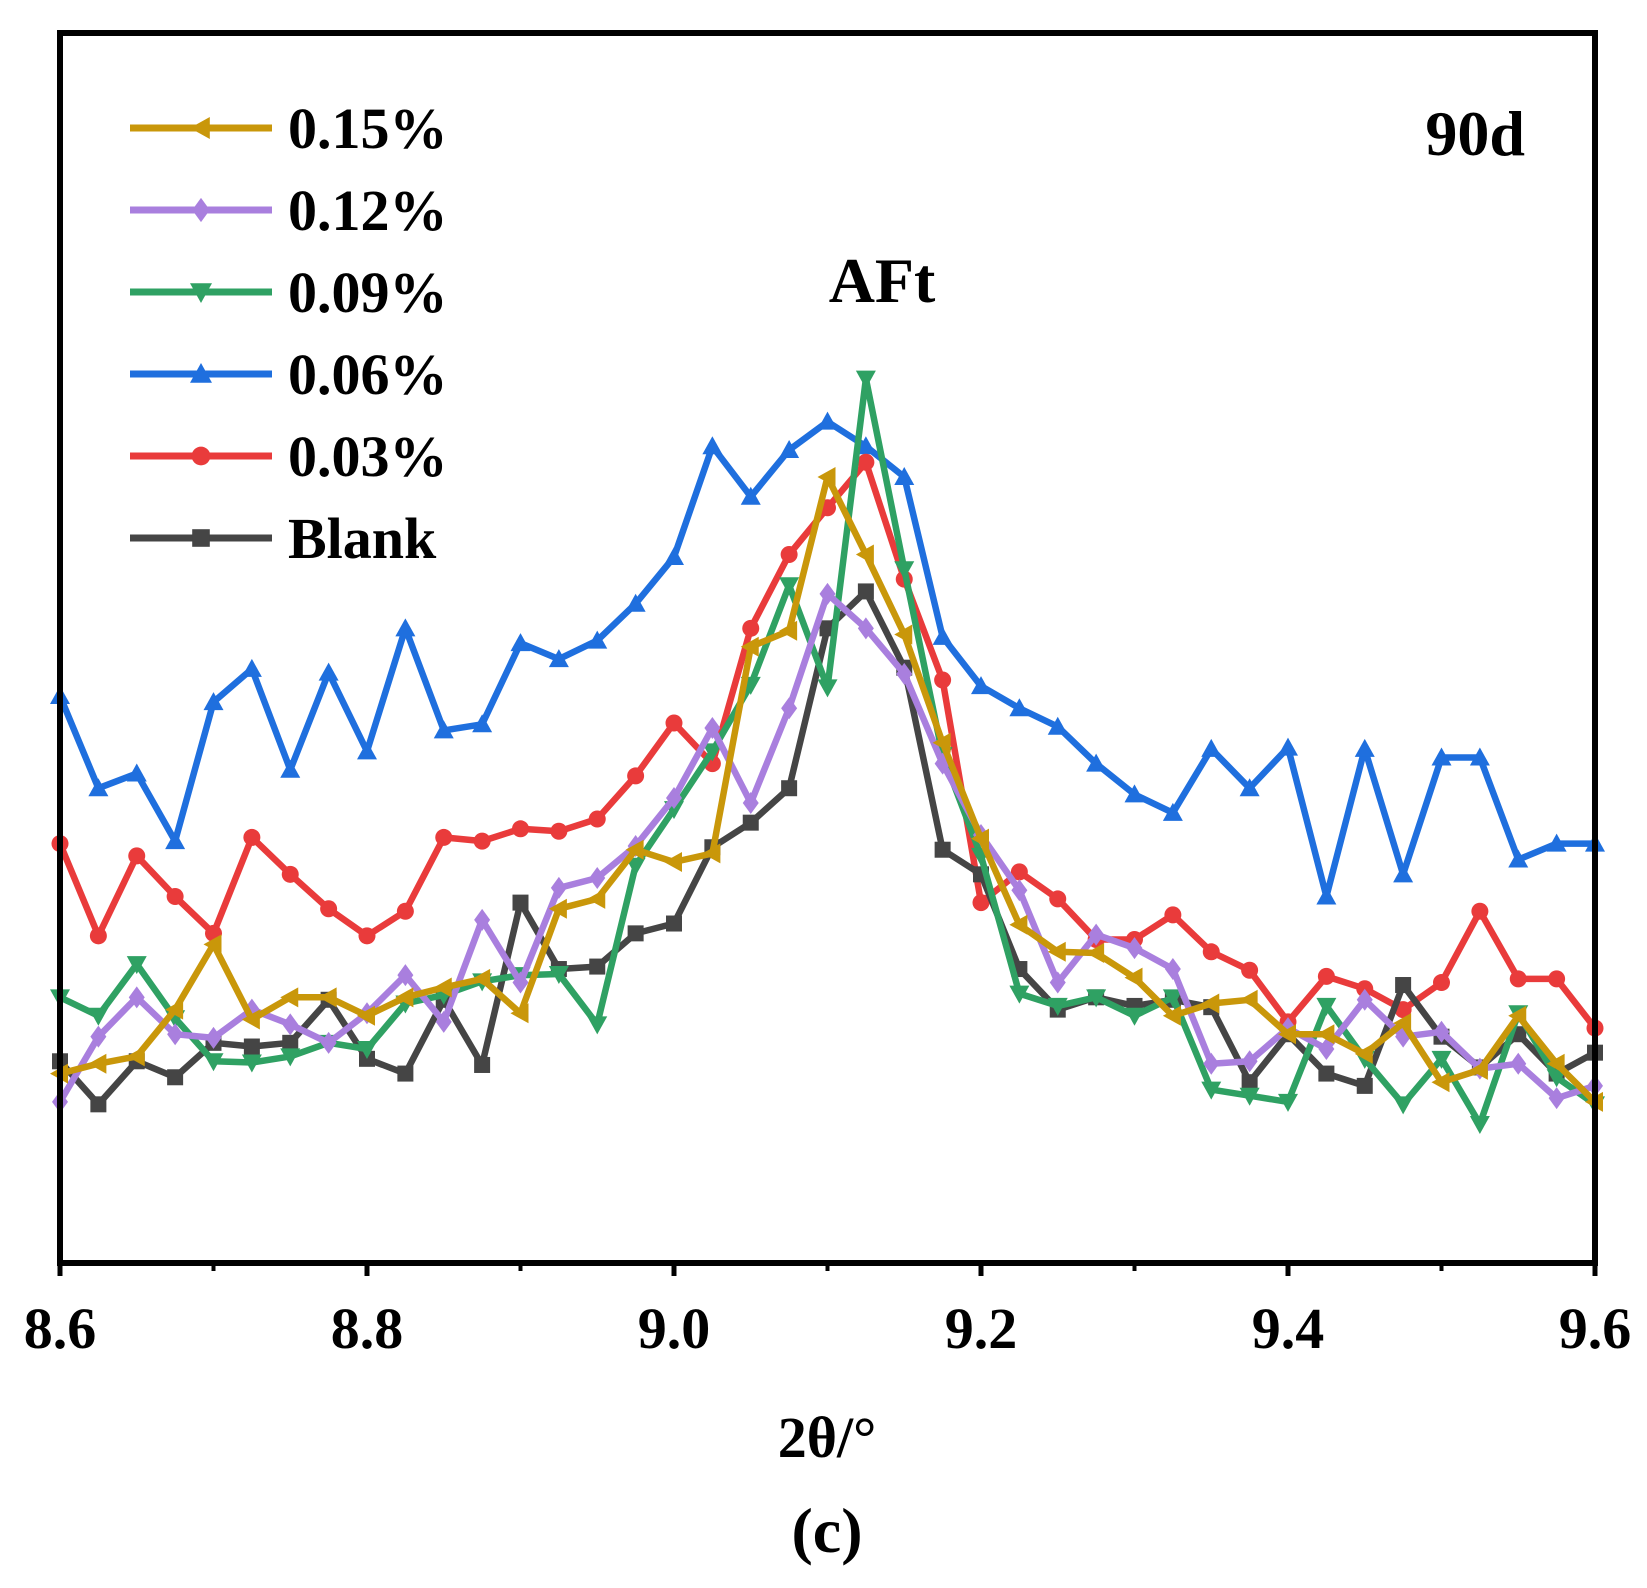 This screenshot has width=1647, height=1588. Describe the element at coordinates (368, 128) in the screenshot. I see `legend-label: 0.15%` at that location.